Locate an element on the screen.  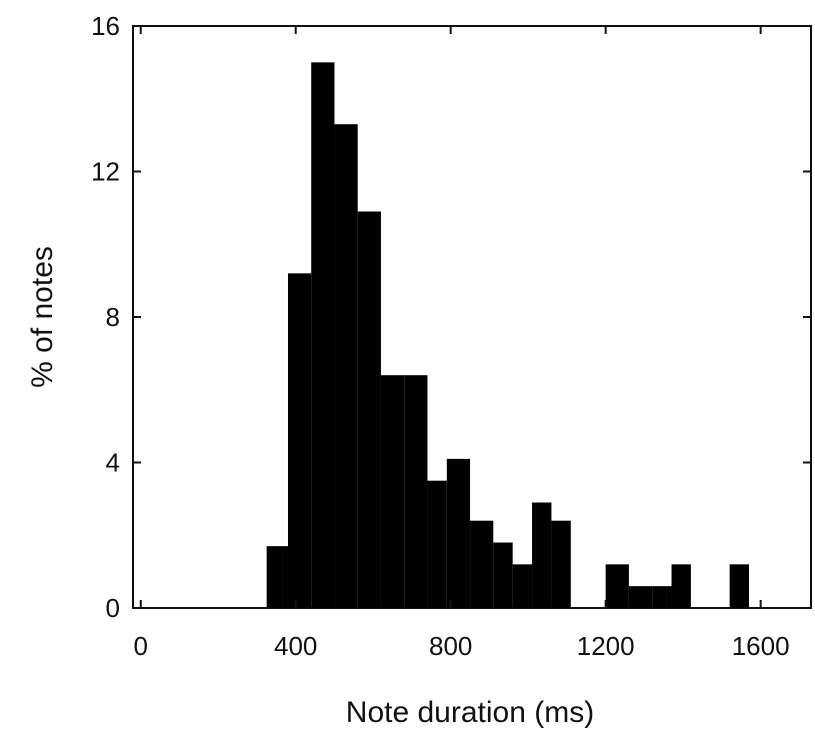
y-tick-label: 4 is located at coordinates (113, 463).